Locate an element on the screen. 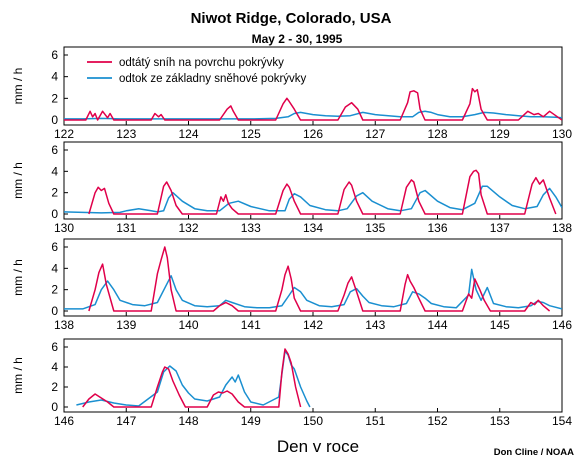 Image resolution: width=582 pixels, height=462 pixels. x-tick-label: 152 is located at coordinates (437, 421).